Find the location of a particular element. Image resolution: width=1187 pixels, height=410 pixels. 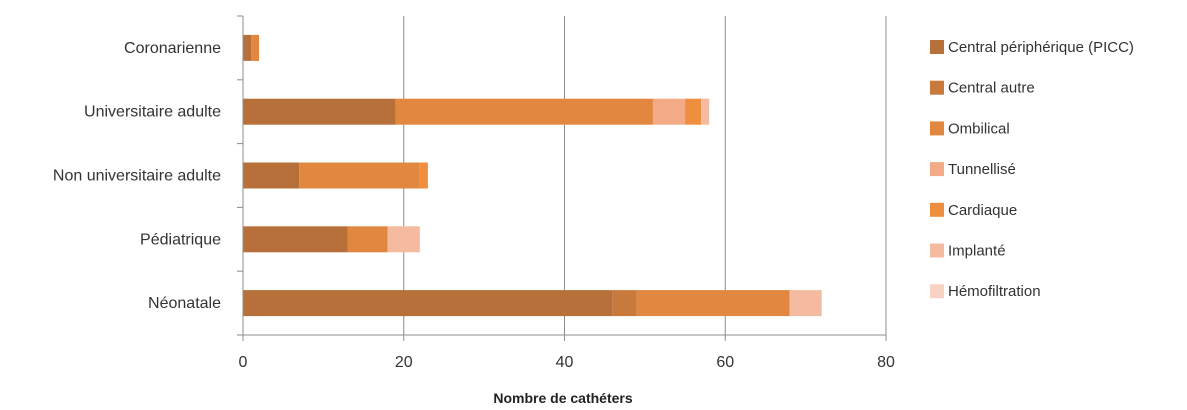

category-label: Coronarienne is located at coordinates (172, 48).